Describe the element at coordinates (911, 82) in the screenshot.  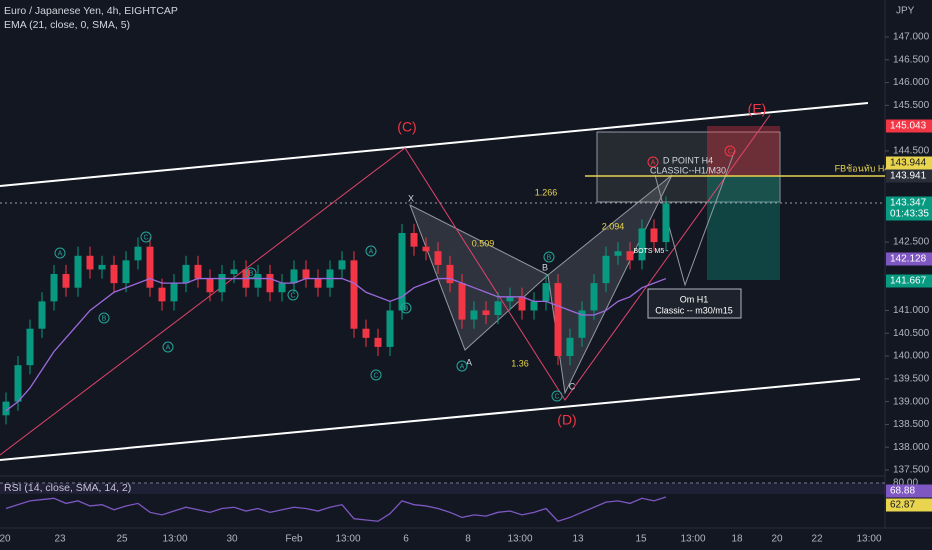
I see `price-tick-label: 146.000` at that location.